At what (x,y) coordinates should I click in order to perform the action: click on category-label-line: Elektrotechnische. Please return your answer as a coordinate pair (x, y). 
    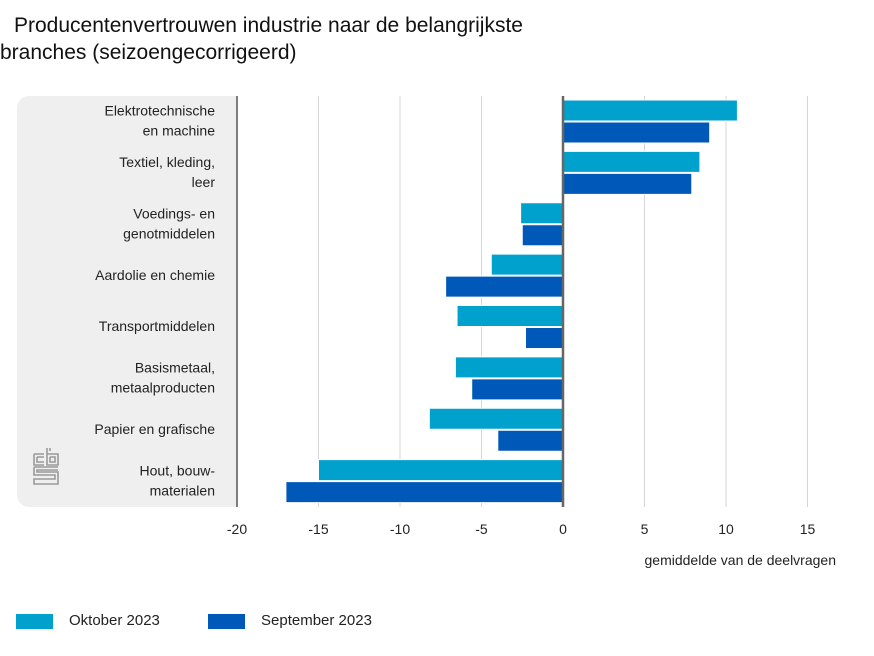
    Looking at the image, I should click on (159, 111).